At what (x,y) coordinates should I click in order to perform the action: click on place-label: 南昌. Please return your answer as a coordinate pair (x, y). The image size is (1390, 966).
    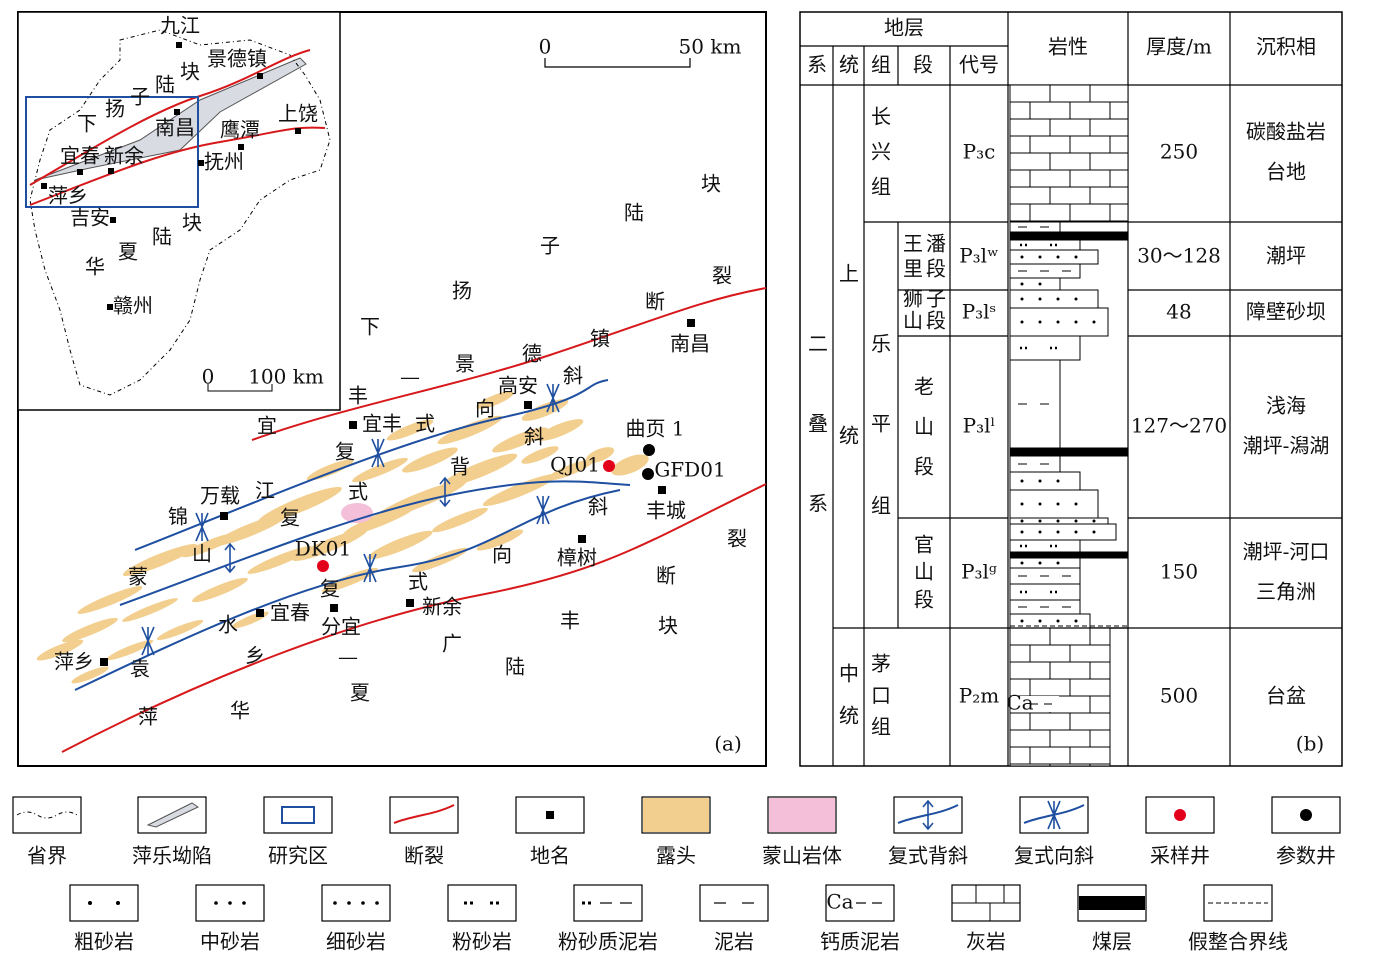
    Looking at the image, I should click on (690, 344).